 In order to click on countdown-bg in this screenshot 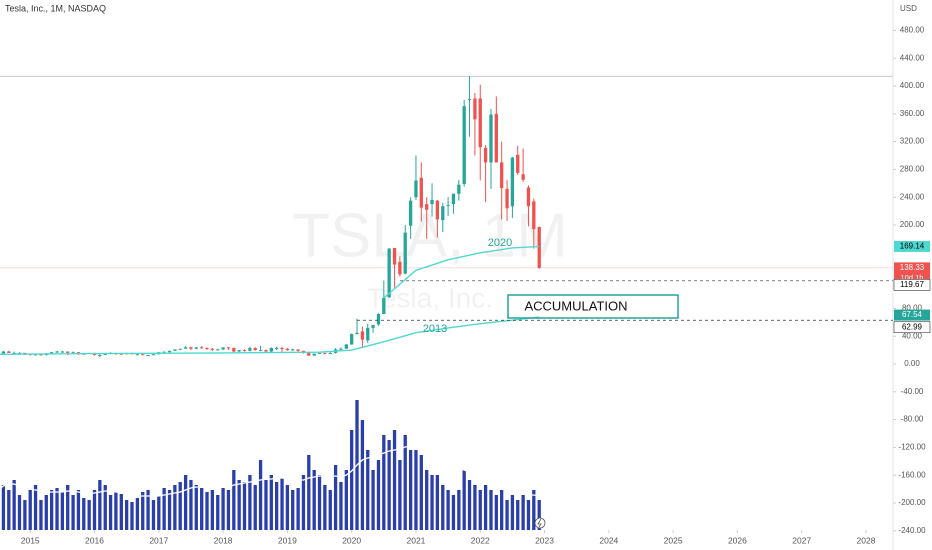, I will do `click(912, 277)`.